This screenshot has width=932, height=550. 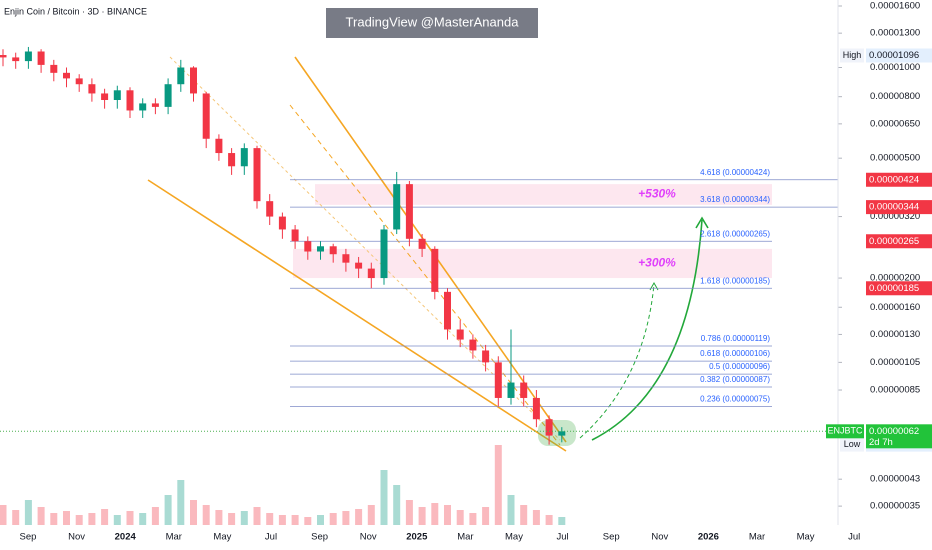 What do you see at coordinates (894, 288) in the screenshot?
I see `price-tag-label: 0.00000185` at bounding box center [894, 288].